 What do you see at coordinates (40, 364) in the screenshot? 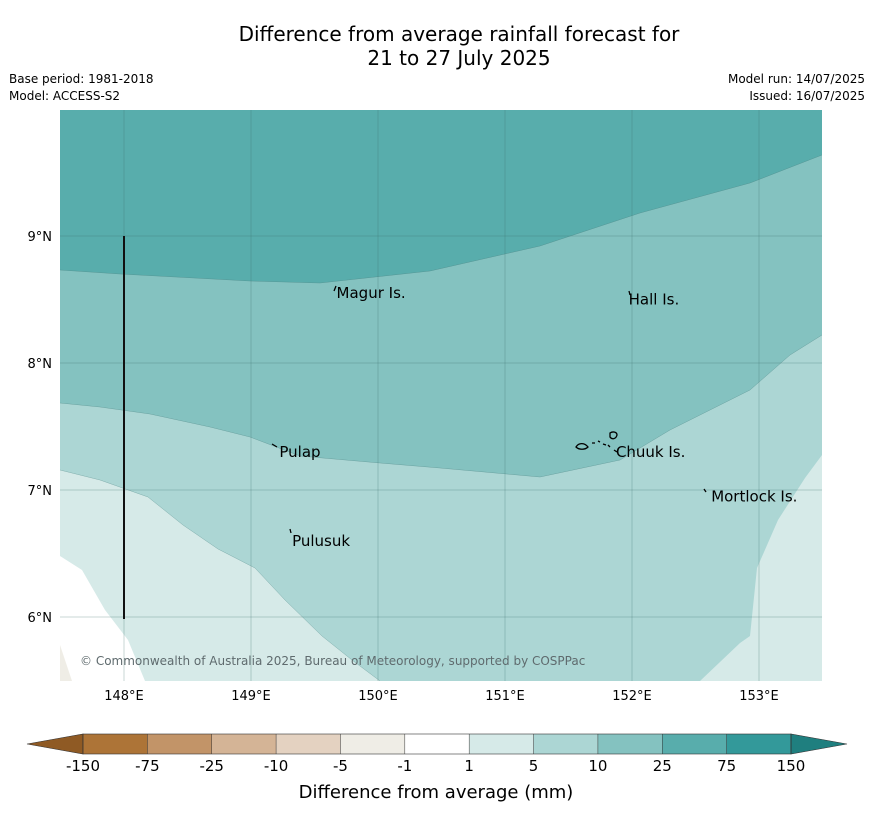
I see `latitude-label: 8°N` at bounding box center [40, 364].